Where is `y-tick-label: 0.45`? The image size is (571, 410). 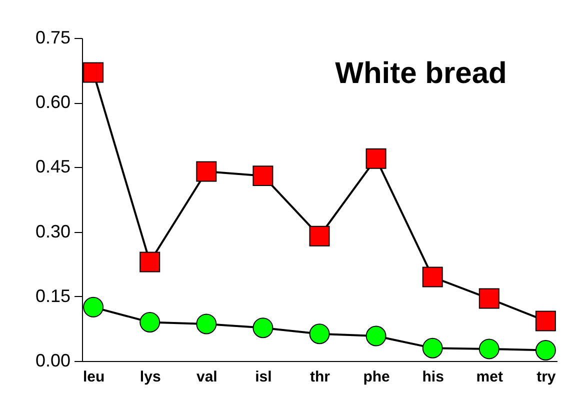
y-tick-label: 0.45 is located at coordinates (52, 166).